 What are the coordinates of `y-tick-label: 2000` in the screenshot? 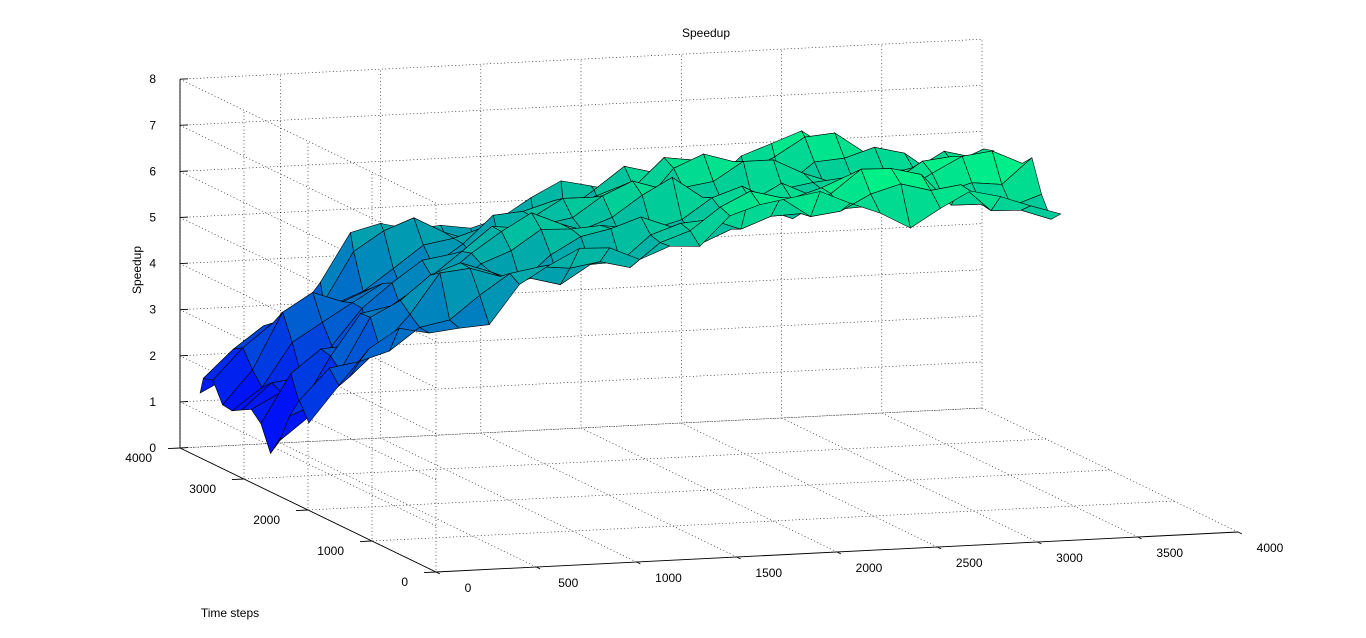 It's located at (266, 520).